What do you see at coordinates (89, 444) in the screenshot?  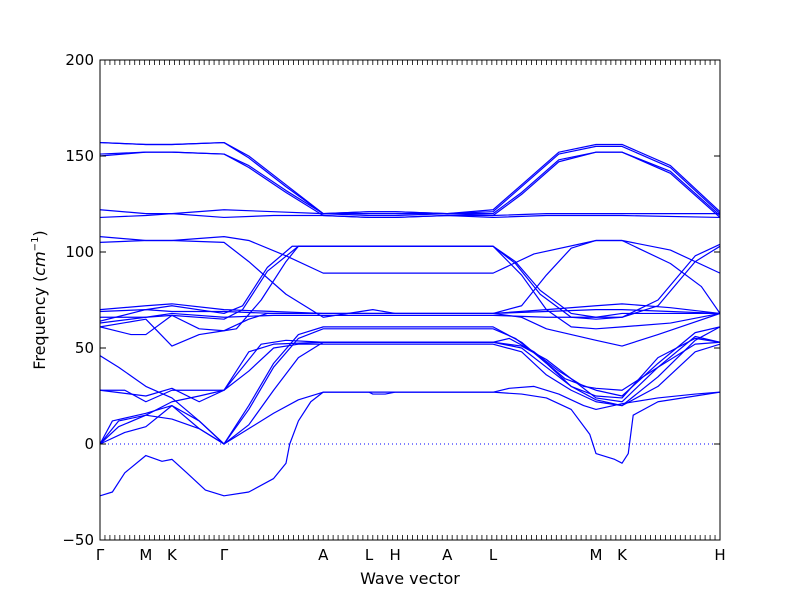 I see `y-tick-label: 0` at bounding box center [89, 444].